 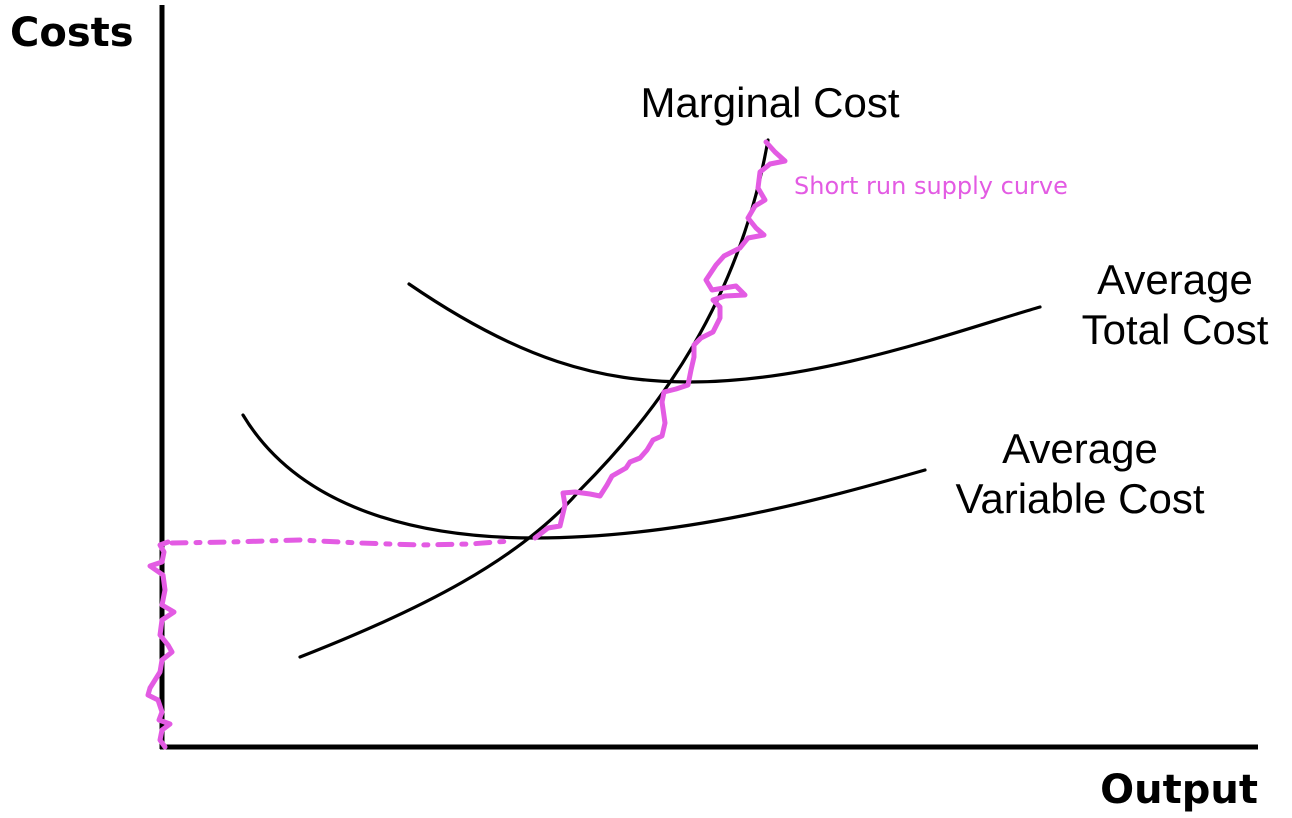 I want to click on average-variable-cost-label-line1: Average, so click(x=1080, y=448).